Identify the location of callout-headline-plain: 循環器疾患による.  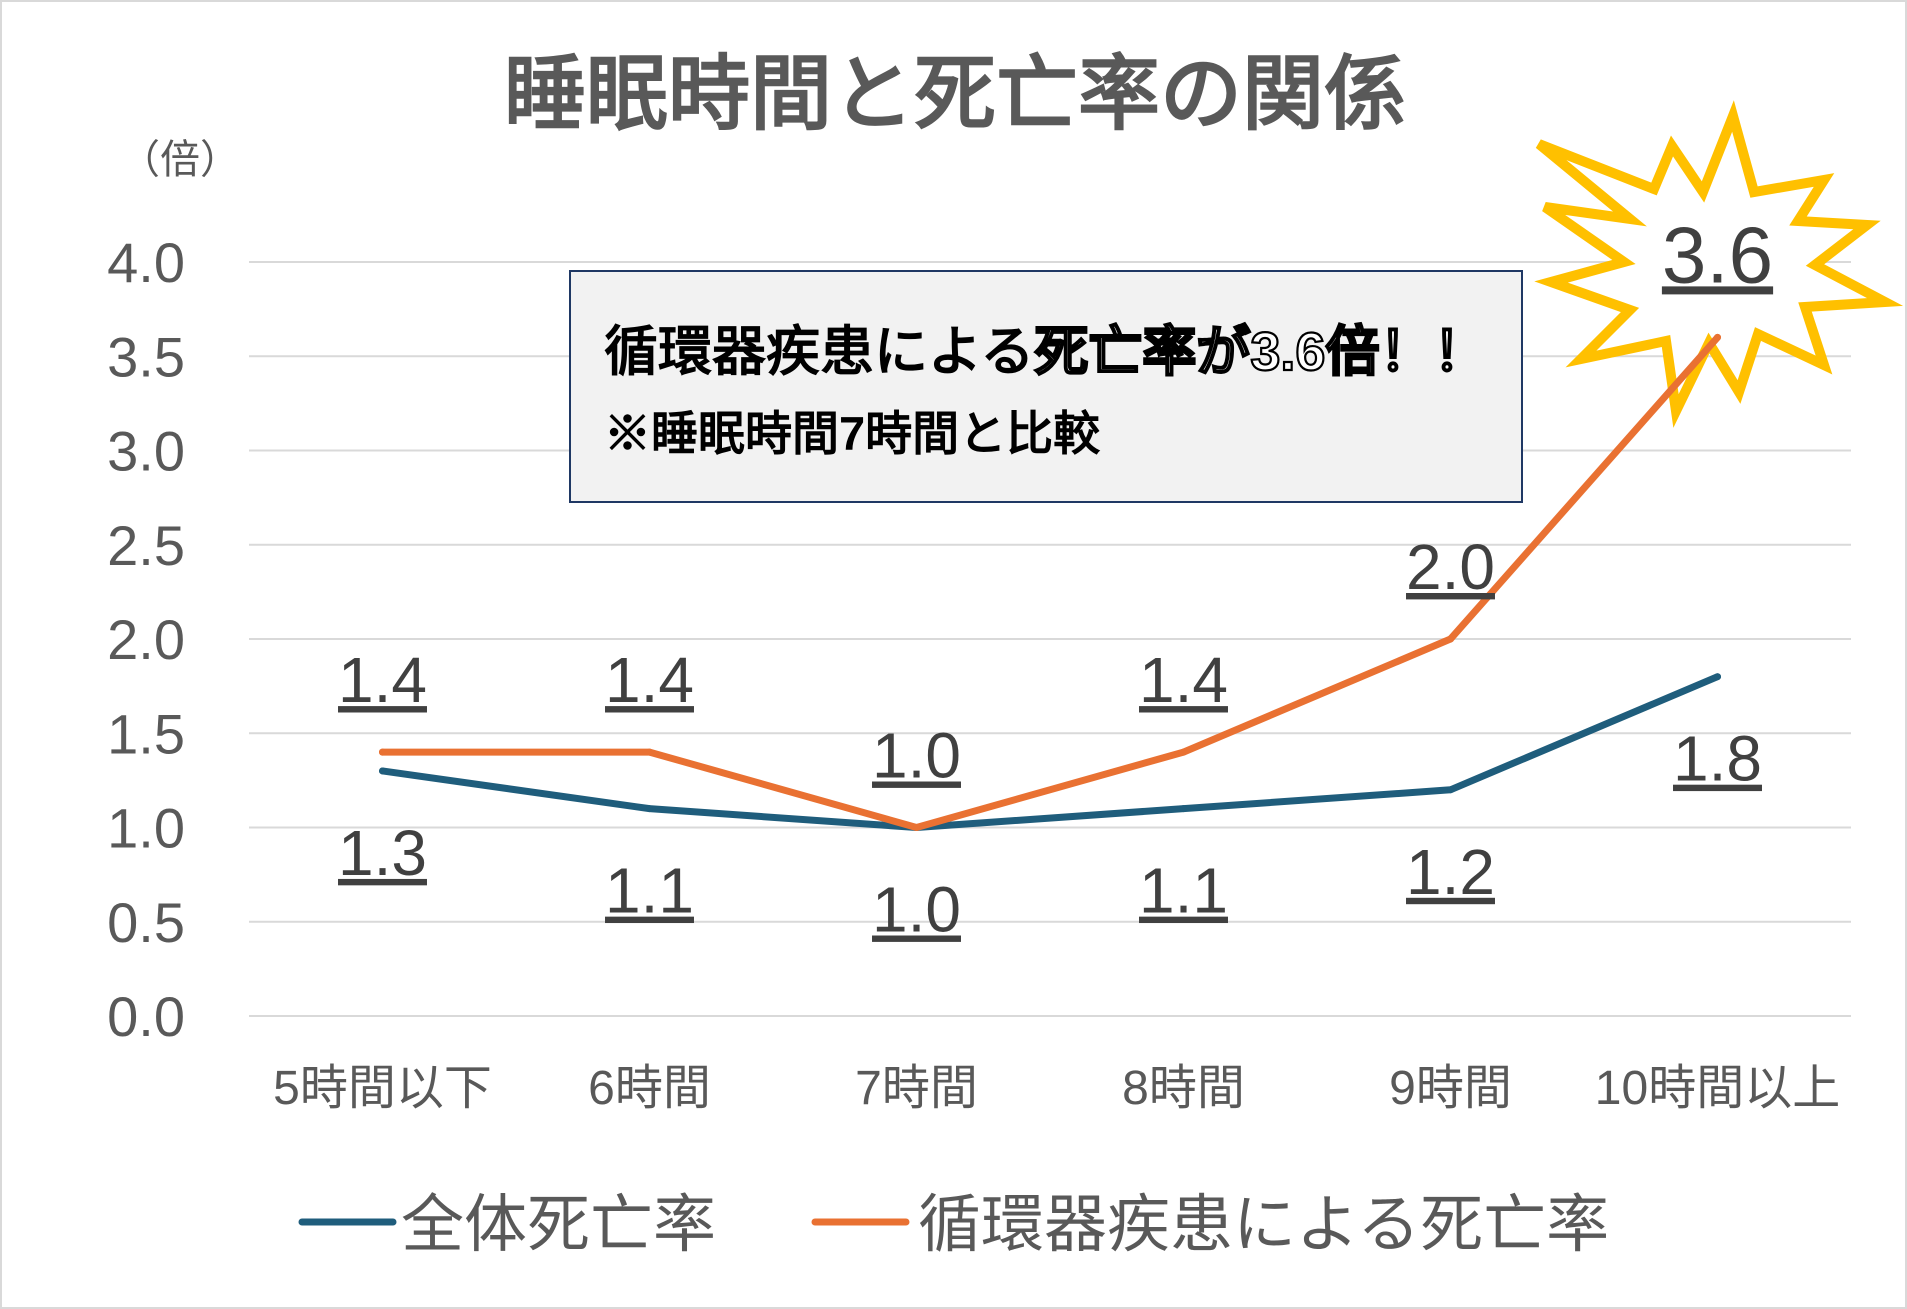
(819, 352).